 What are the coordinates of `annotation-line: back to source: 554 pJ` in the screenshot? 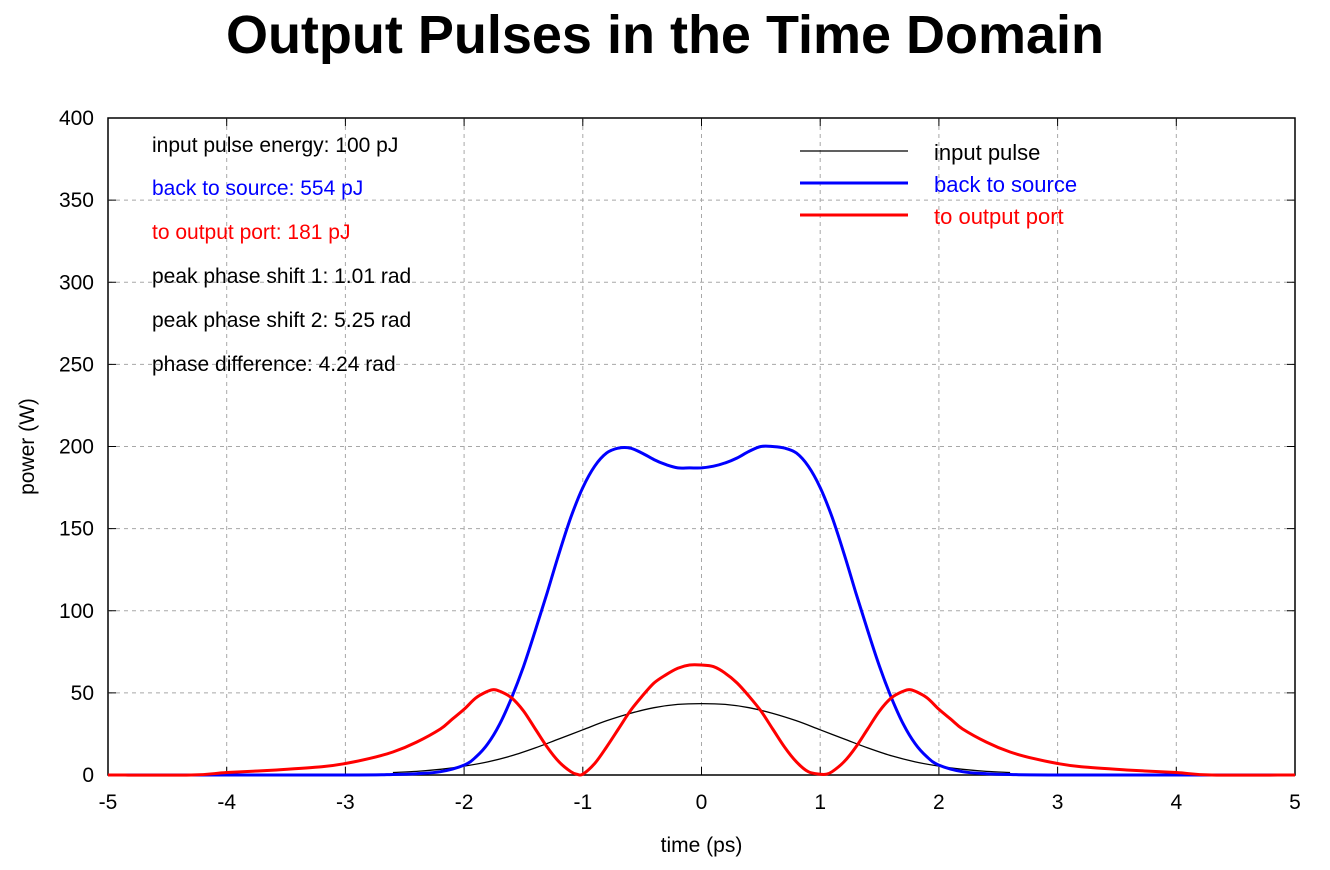 It's located at (257, 188).